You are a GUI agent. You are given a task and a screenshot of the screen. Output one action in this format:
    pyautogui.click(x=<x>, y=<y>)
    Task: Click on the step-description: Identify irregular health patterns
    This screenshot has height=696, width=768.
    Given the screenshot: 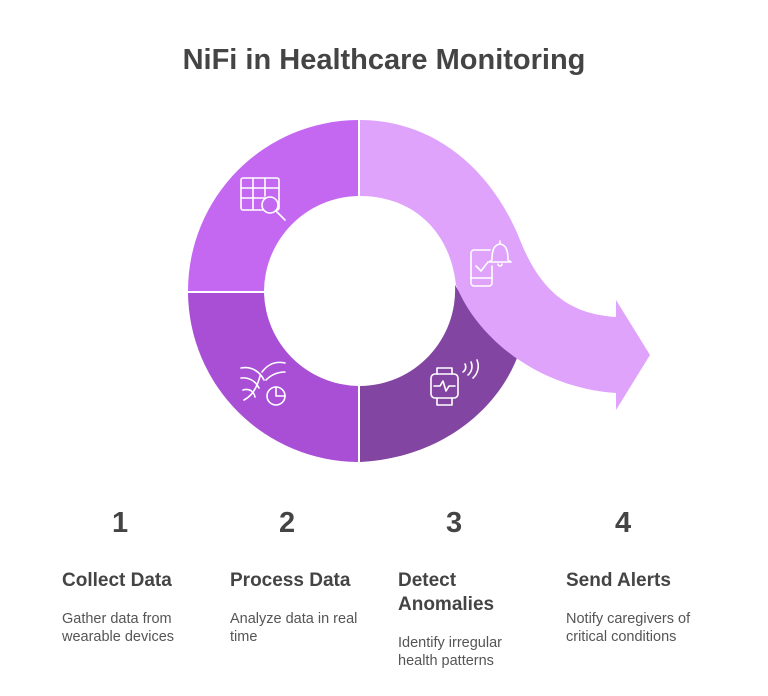 What is the action you would take?
    pyautogui.click(x=450, y=652)
    